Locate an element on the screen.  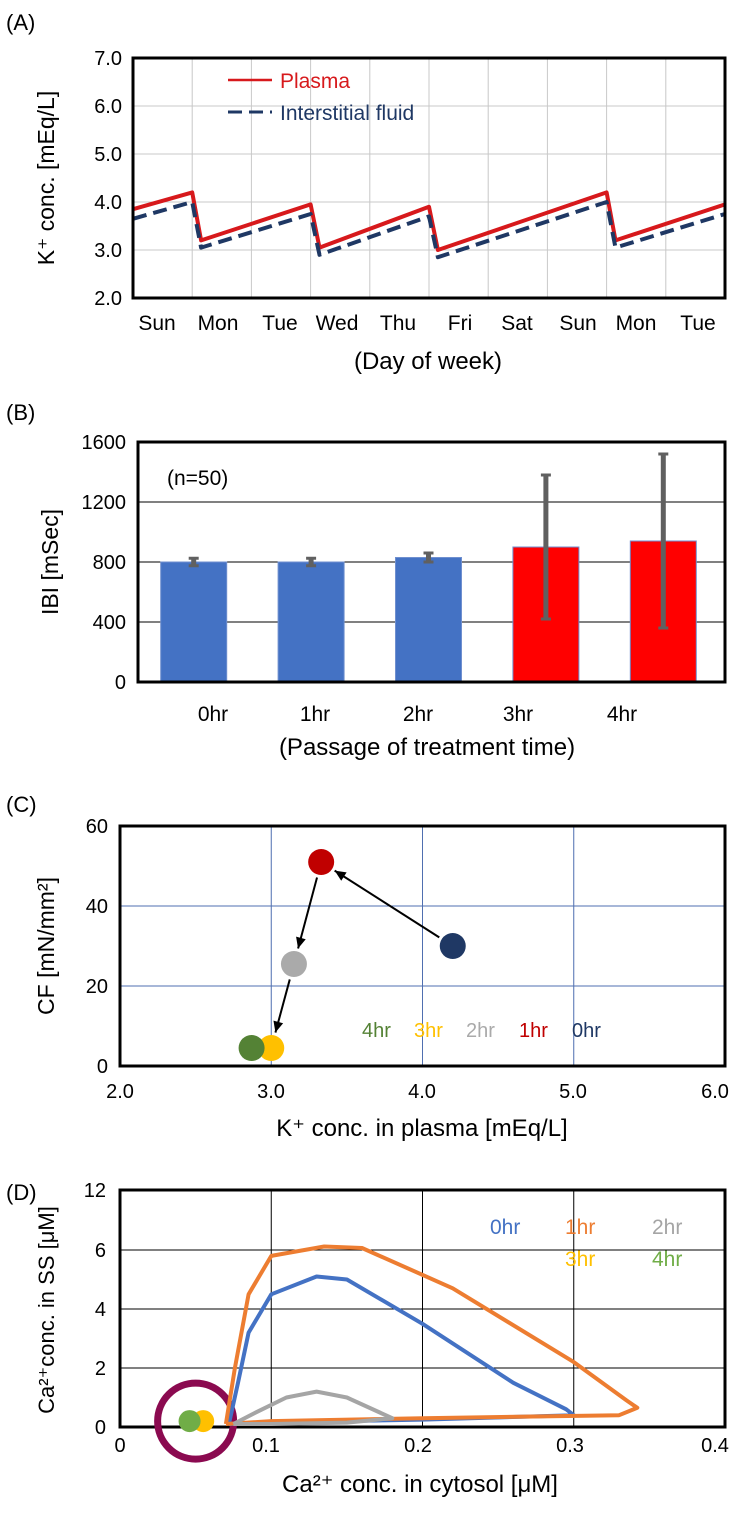
a-xtick: Mon is located at coordinates (636, 323).